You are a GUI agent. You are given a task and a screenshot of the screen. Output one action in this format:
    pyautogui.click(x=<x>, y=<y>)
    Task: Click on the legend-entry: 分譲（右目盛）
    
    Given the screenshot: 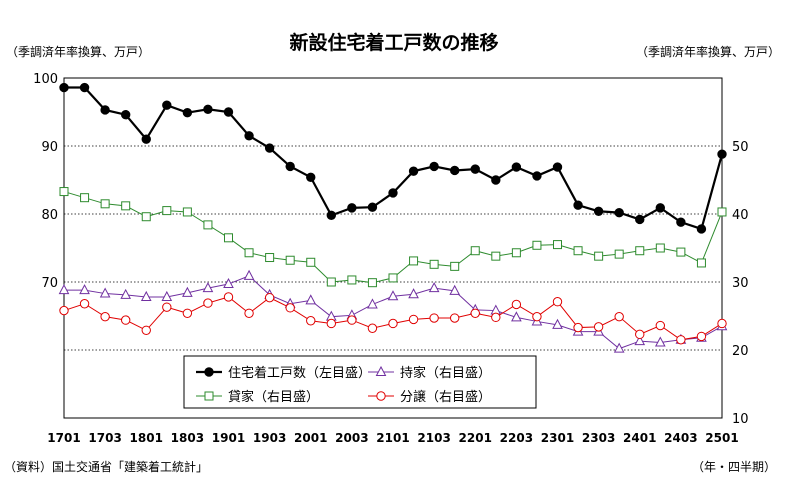 What is the action you would take?
    pyautogui.click(x=429, y=397)
    